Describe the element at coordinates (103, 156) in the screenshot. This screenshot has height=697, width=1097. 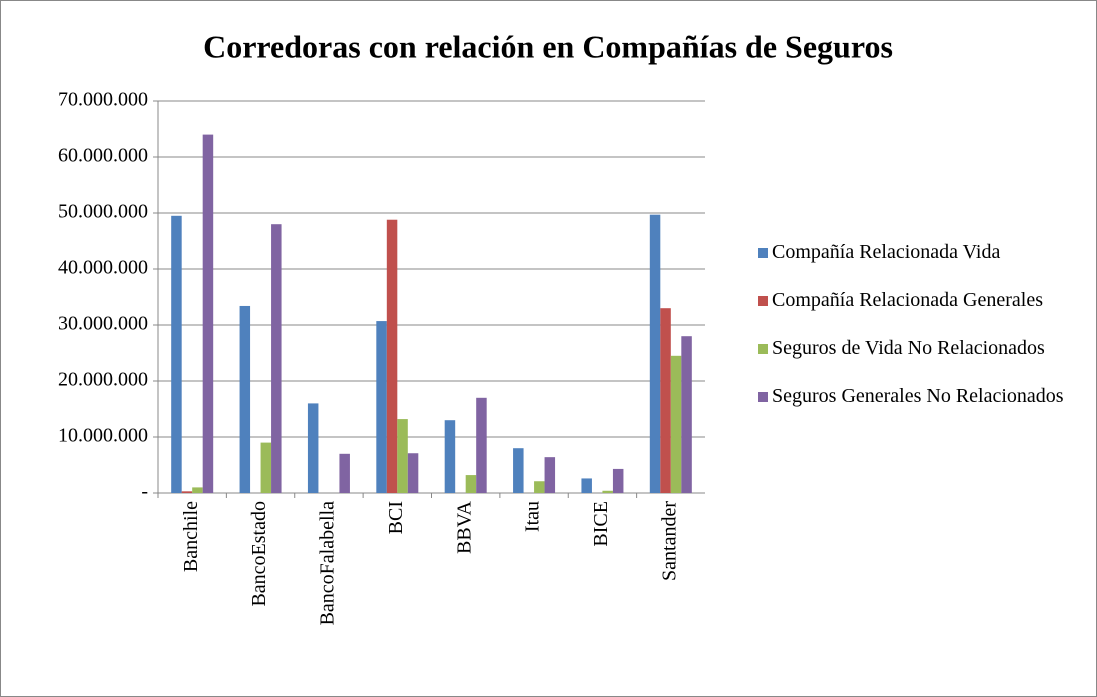
I see `y-tick-label: 60.000.000` at that location.